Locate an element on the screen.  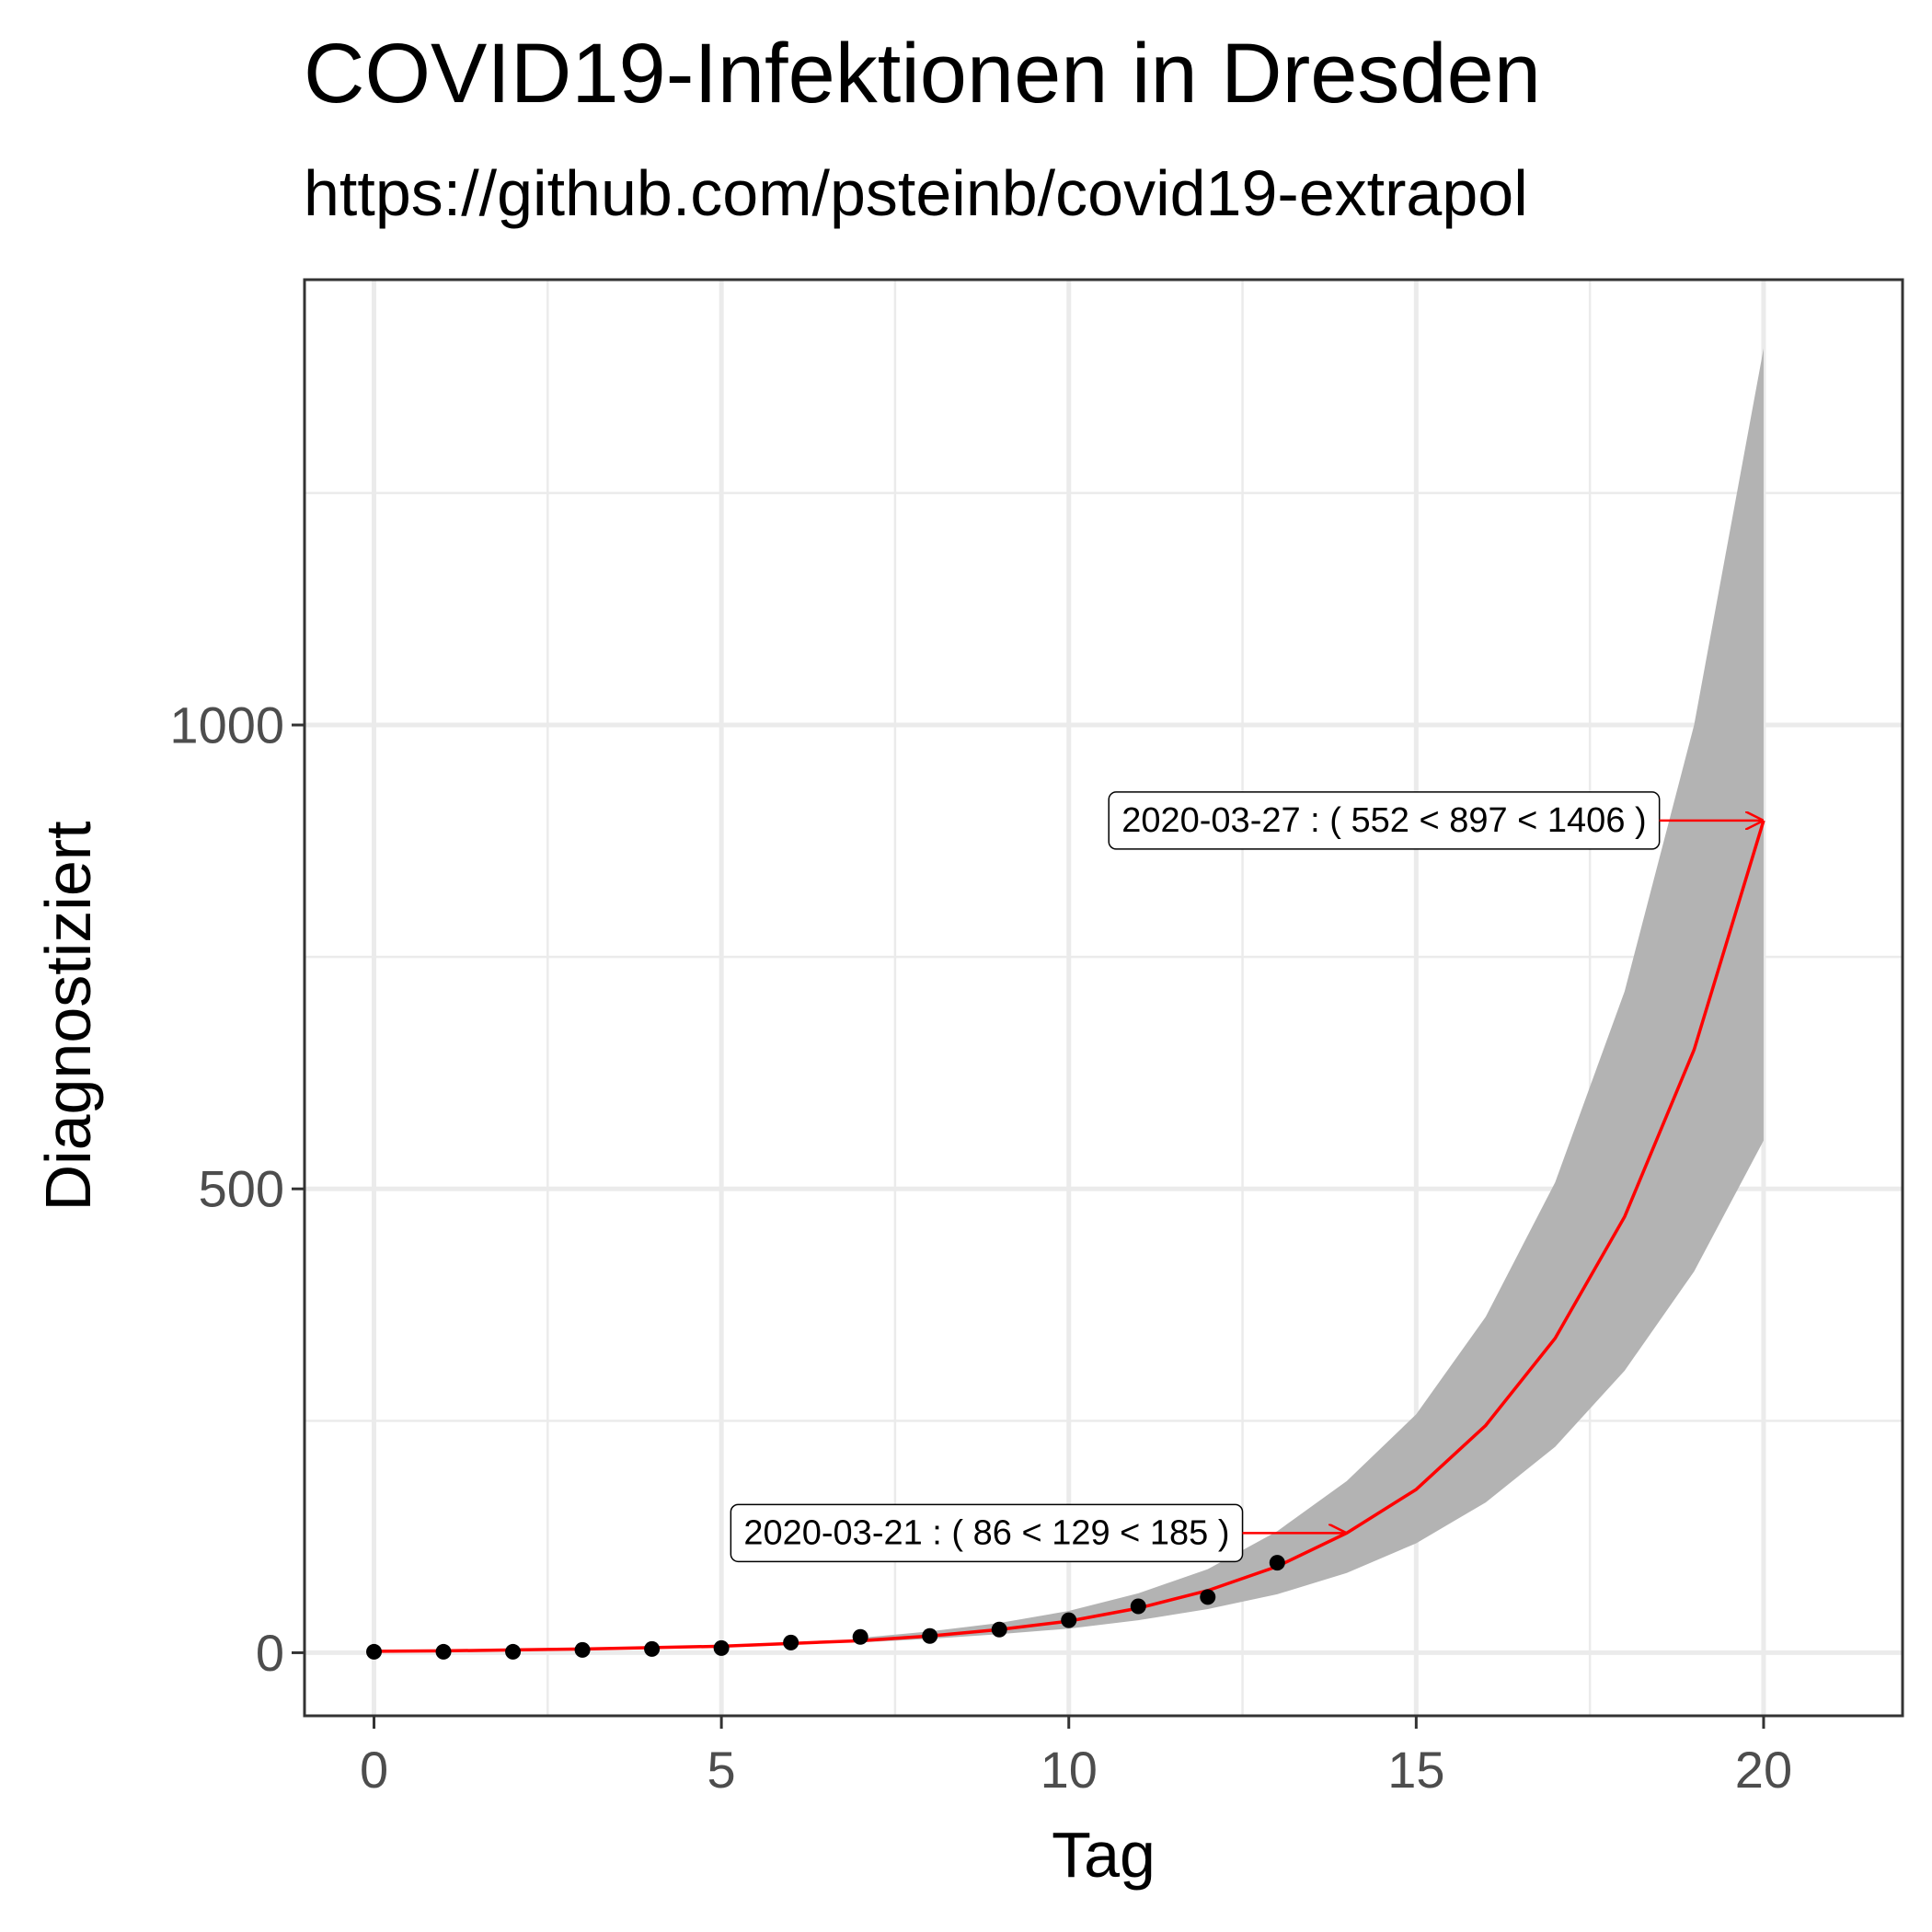
annotation-2: 2020-03-27 : ( 552 < 897 < 1406 ) is located at coordinates (1436, 820).